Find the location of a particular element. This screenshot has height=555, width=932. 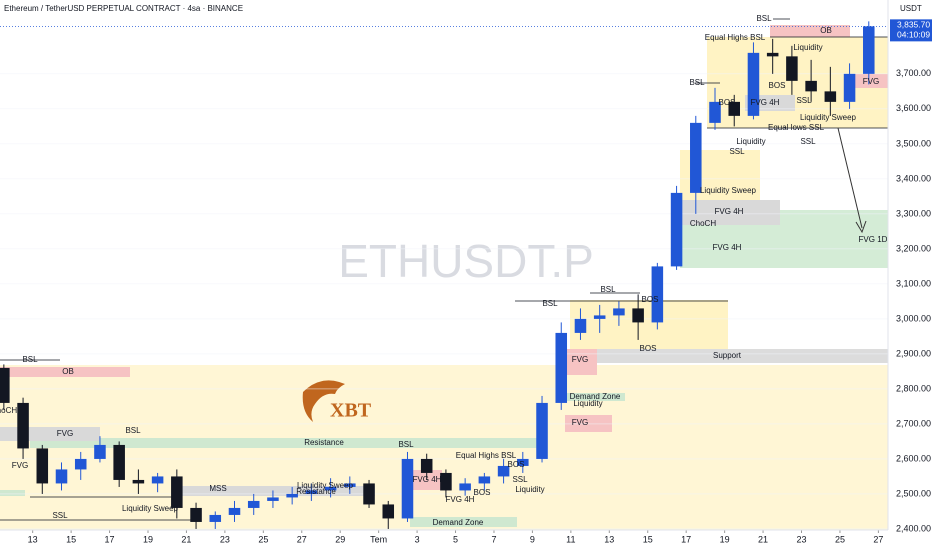

annotation: Support is located at coordinates (727, 355).